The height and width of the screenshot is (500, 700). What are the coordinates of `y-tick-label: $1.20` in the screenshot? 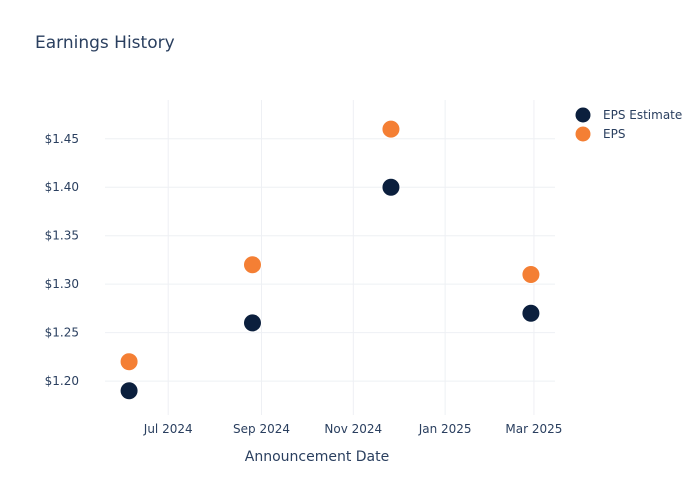 It's located at (62, 381).